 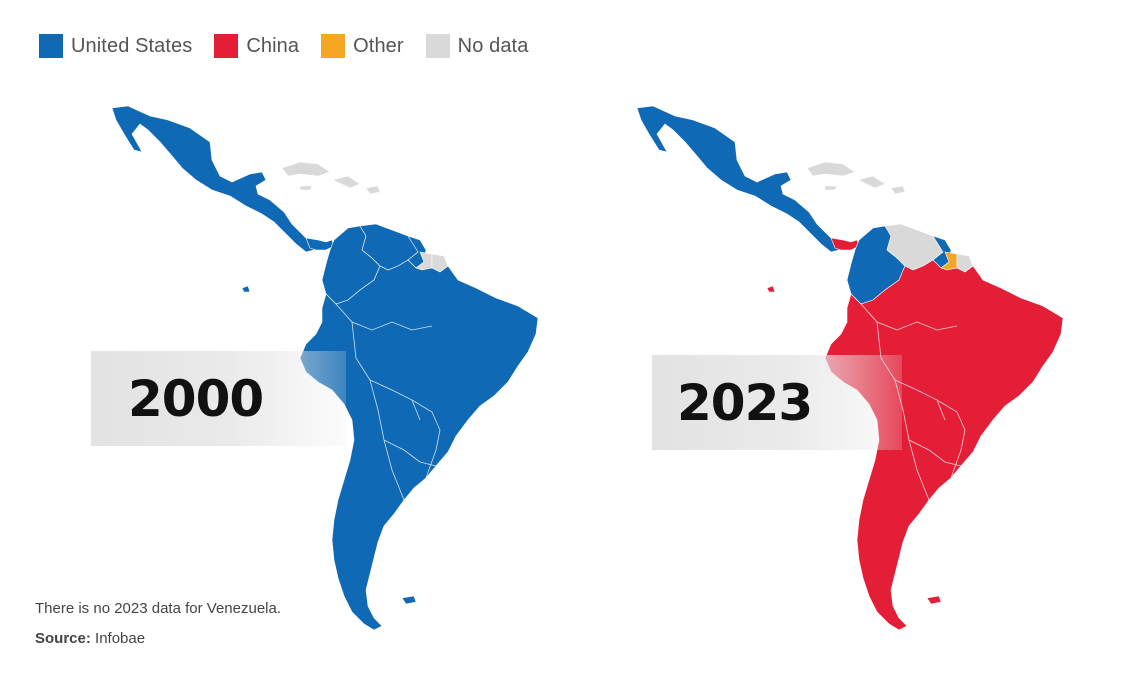 I want to click on legend-item-no-data: No data, so click(x=477, y=46).